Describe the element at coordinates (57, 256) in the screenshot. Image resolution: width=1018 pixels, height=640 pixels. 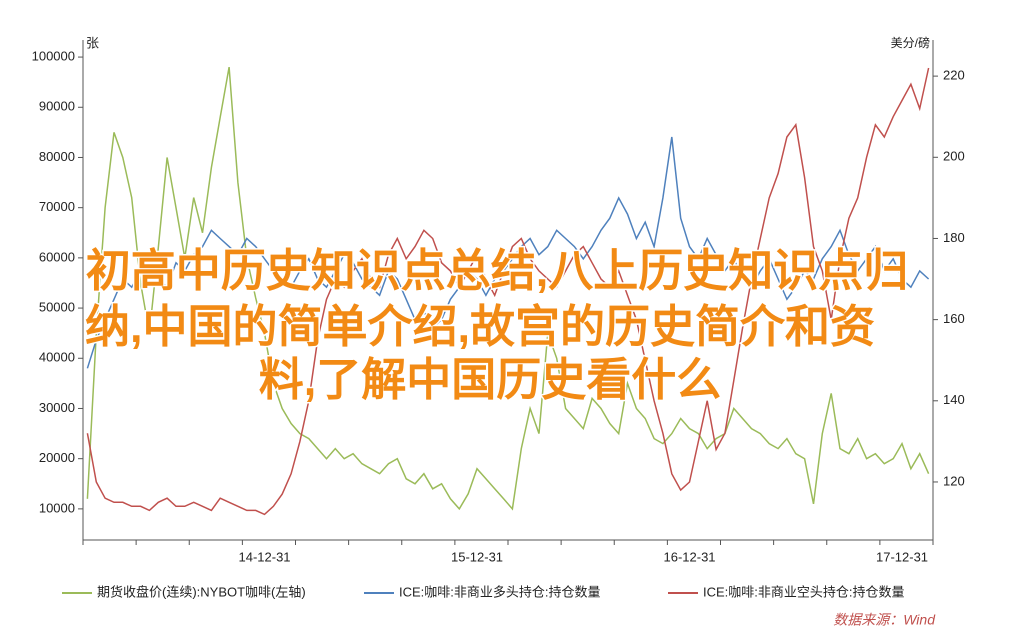
I see `y-tick-label: 60000` at that location.